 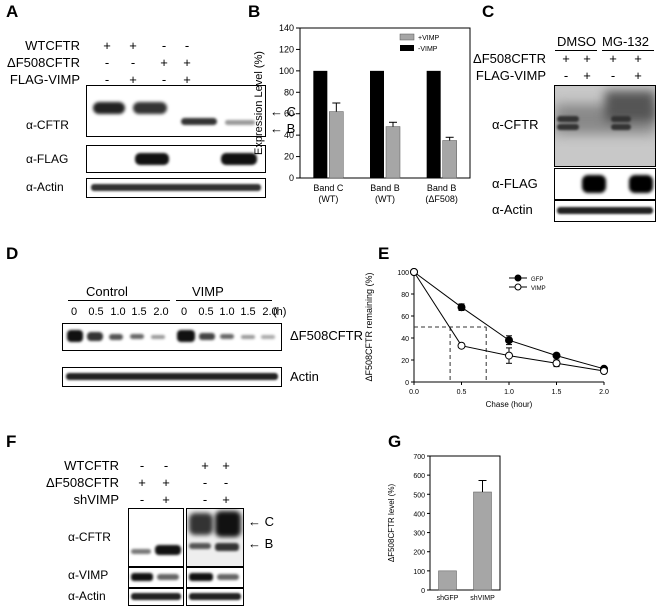 I want to click on panel-f-band-b: ← B, so click(x=261, y=543).